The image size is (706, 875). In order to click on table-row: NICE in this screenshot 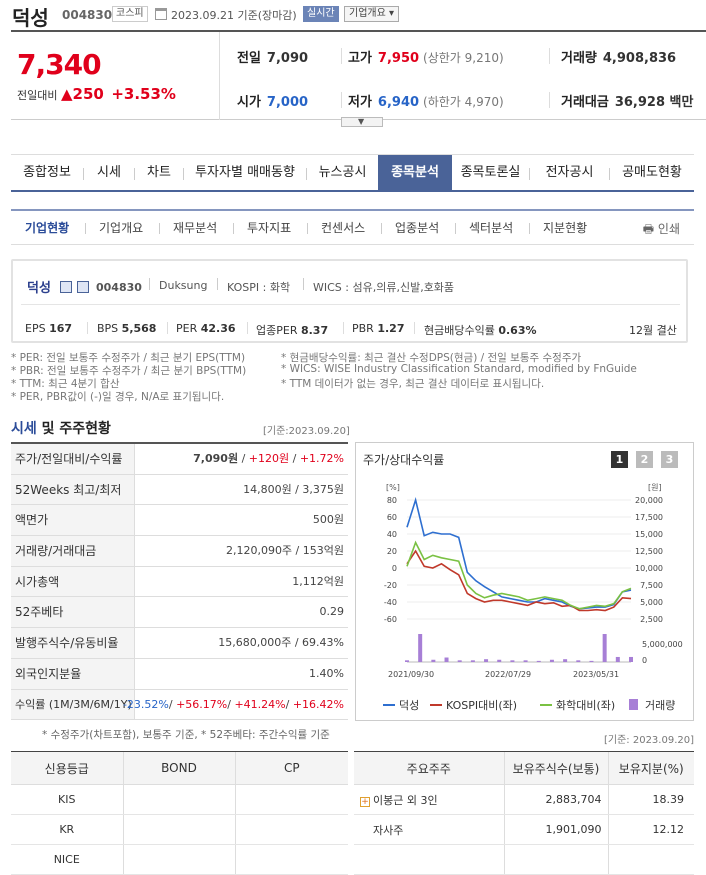, I will do `click(179, 859)`.